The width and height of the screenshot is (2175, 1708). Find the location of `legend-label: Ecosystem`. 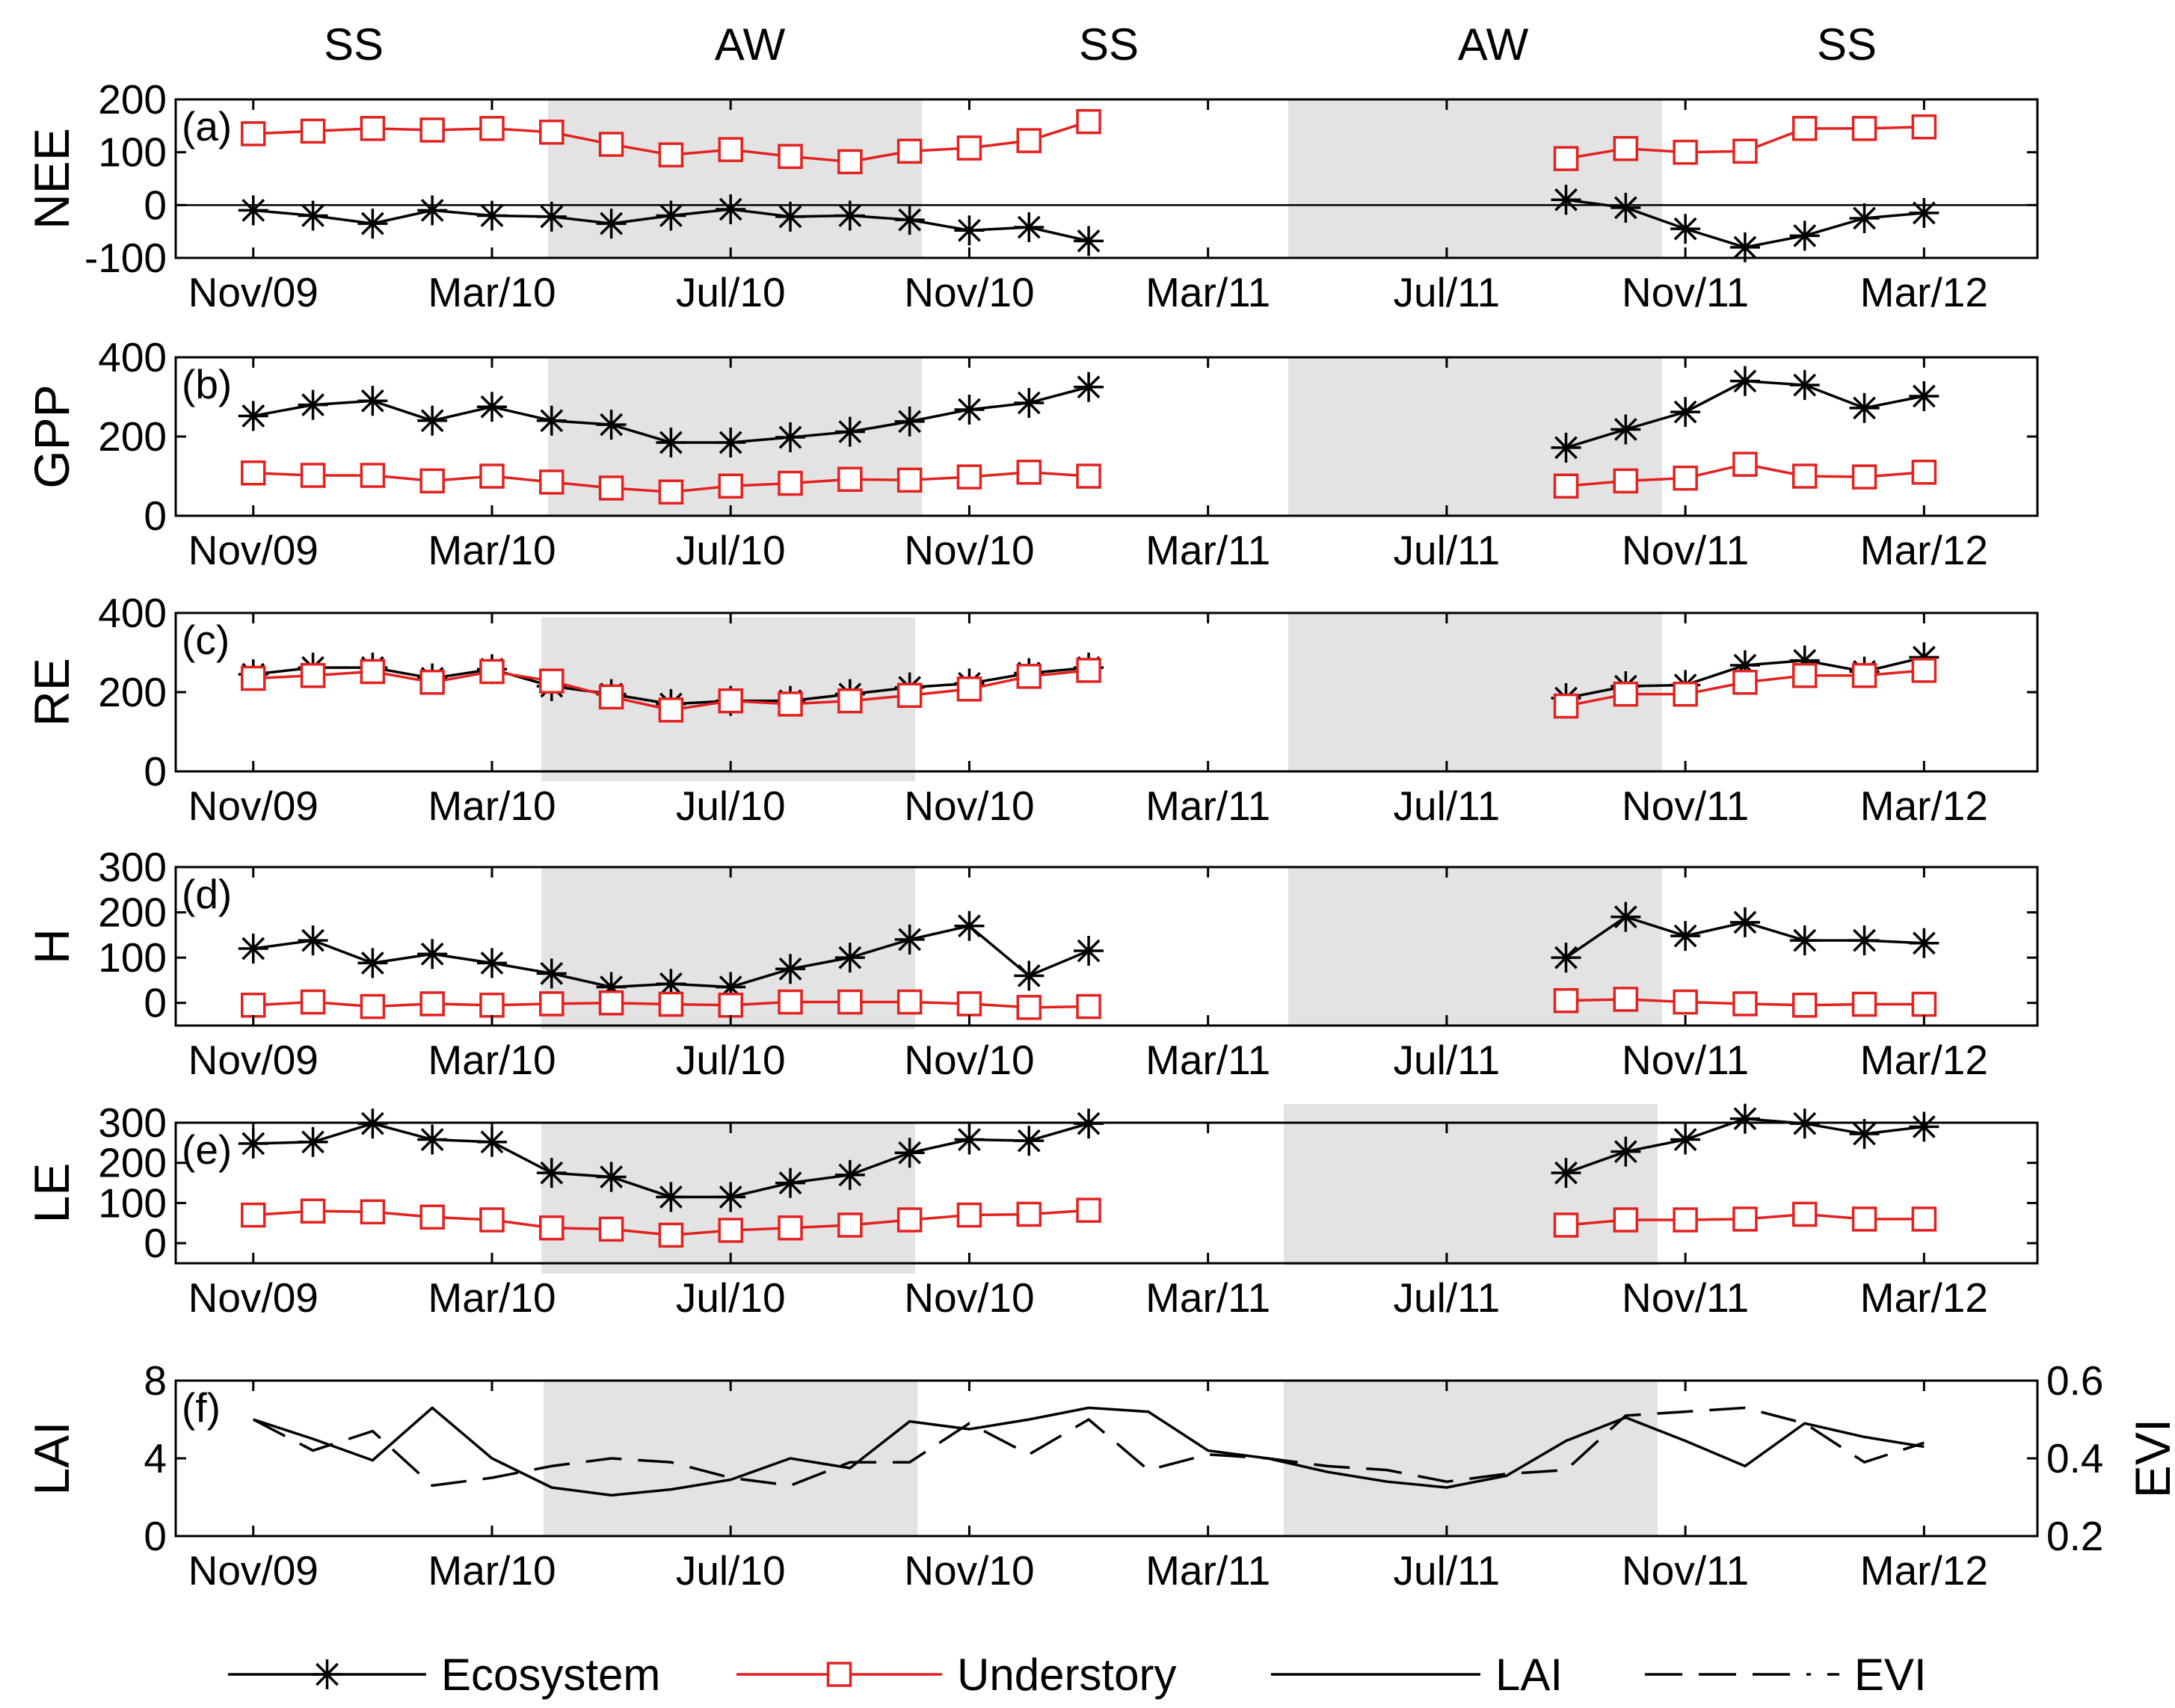

legend-label: Ecosystem is located at coordinates (550, 1675).